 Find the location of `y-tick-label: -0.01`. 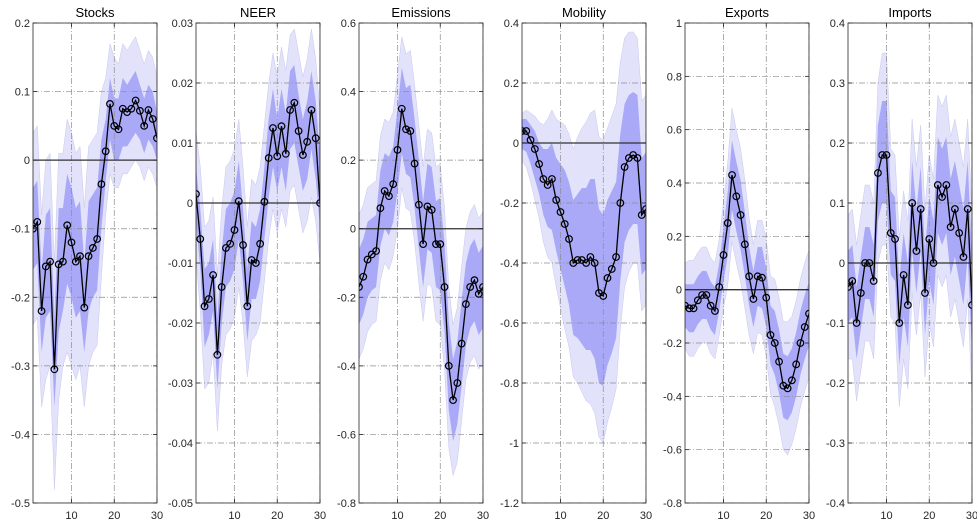

y-tick-label: -0.01 is located at coordinates (180, 264).